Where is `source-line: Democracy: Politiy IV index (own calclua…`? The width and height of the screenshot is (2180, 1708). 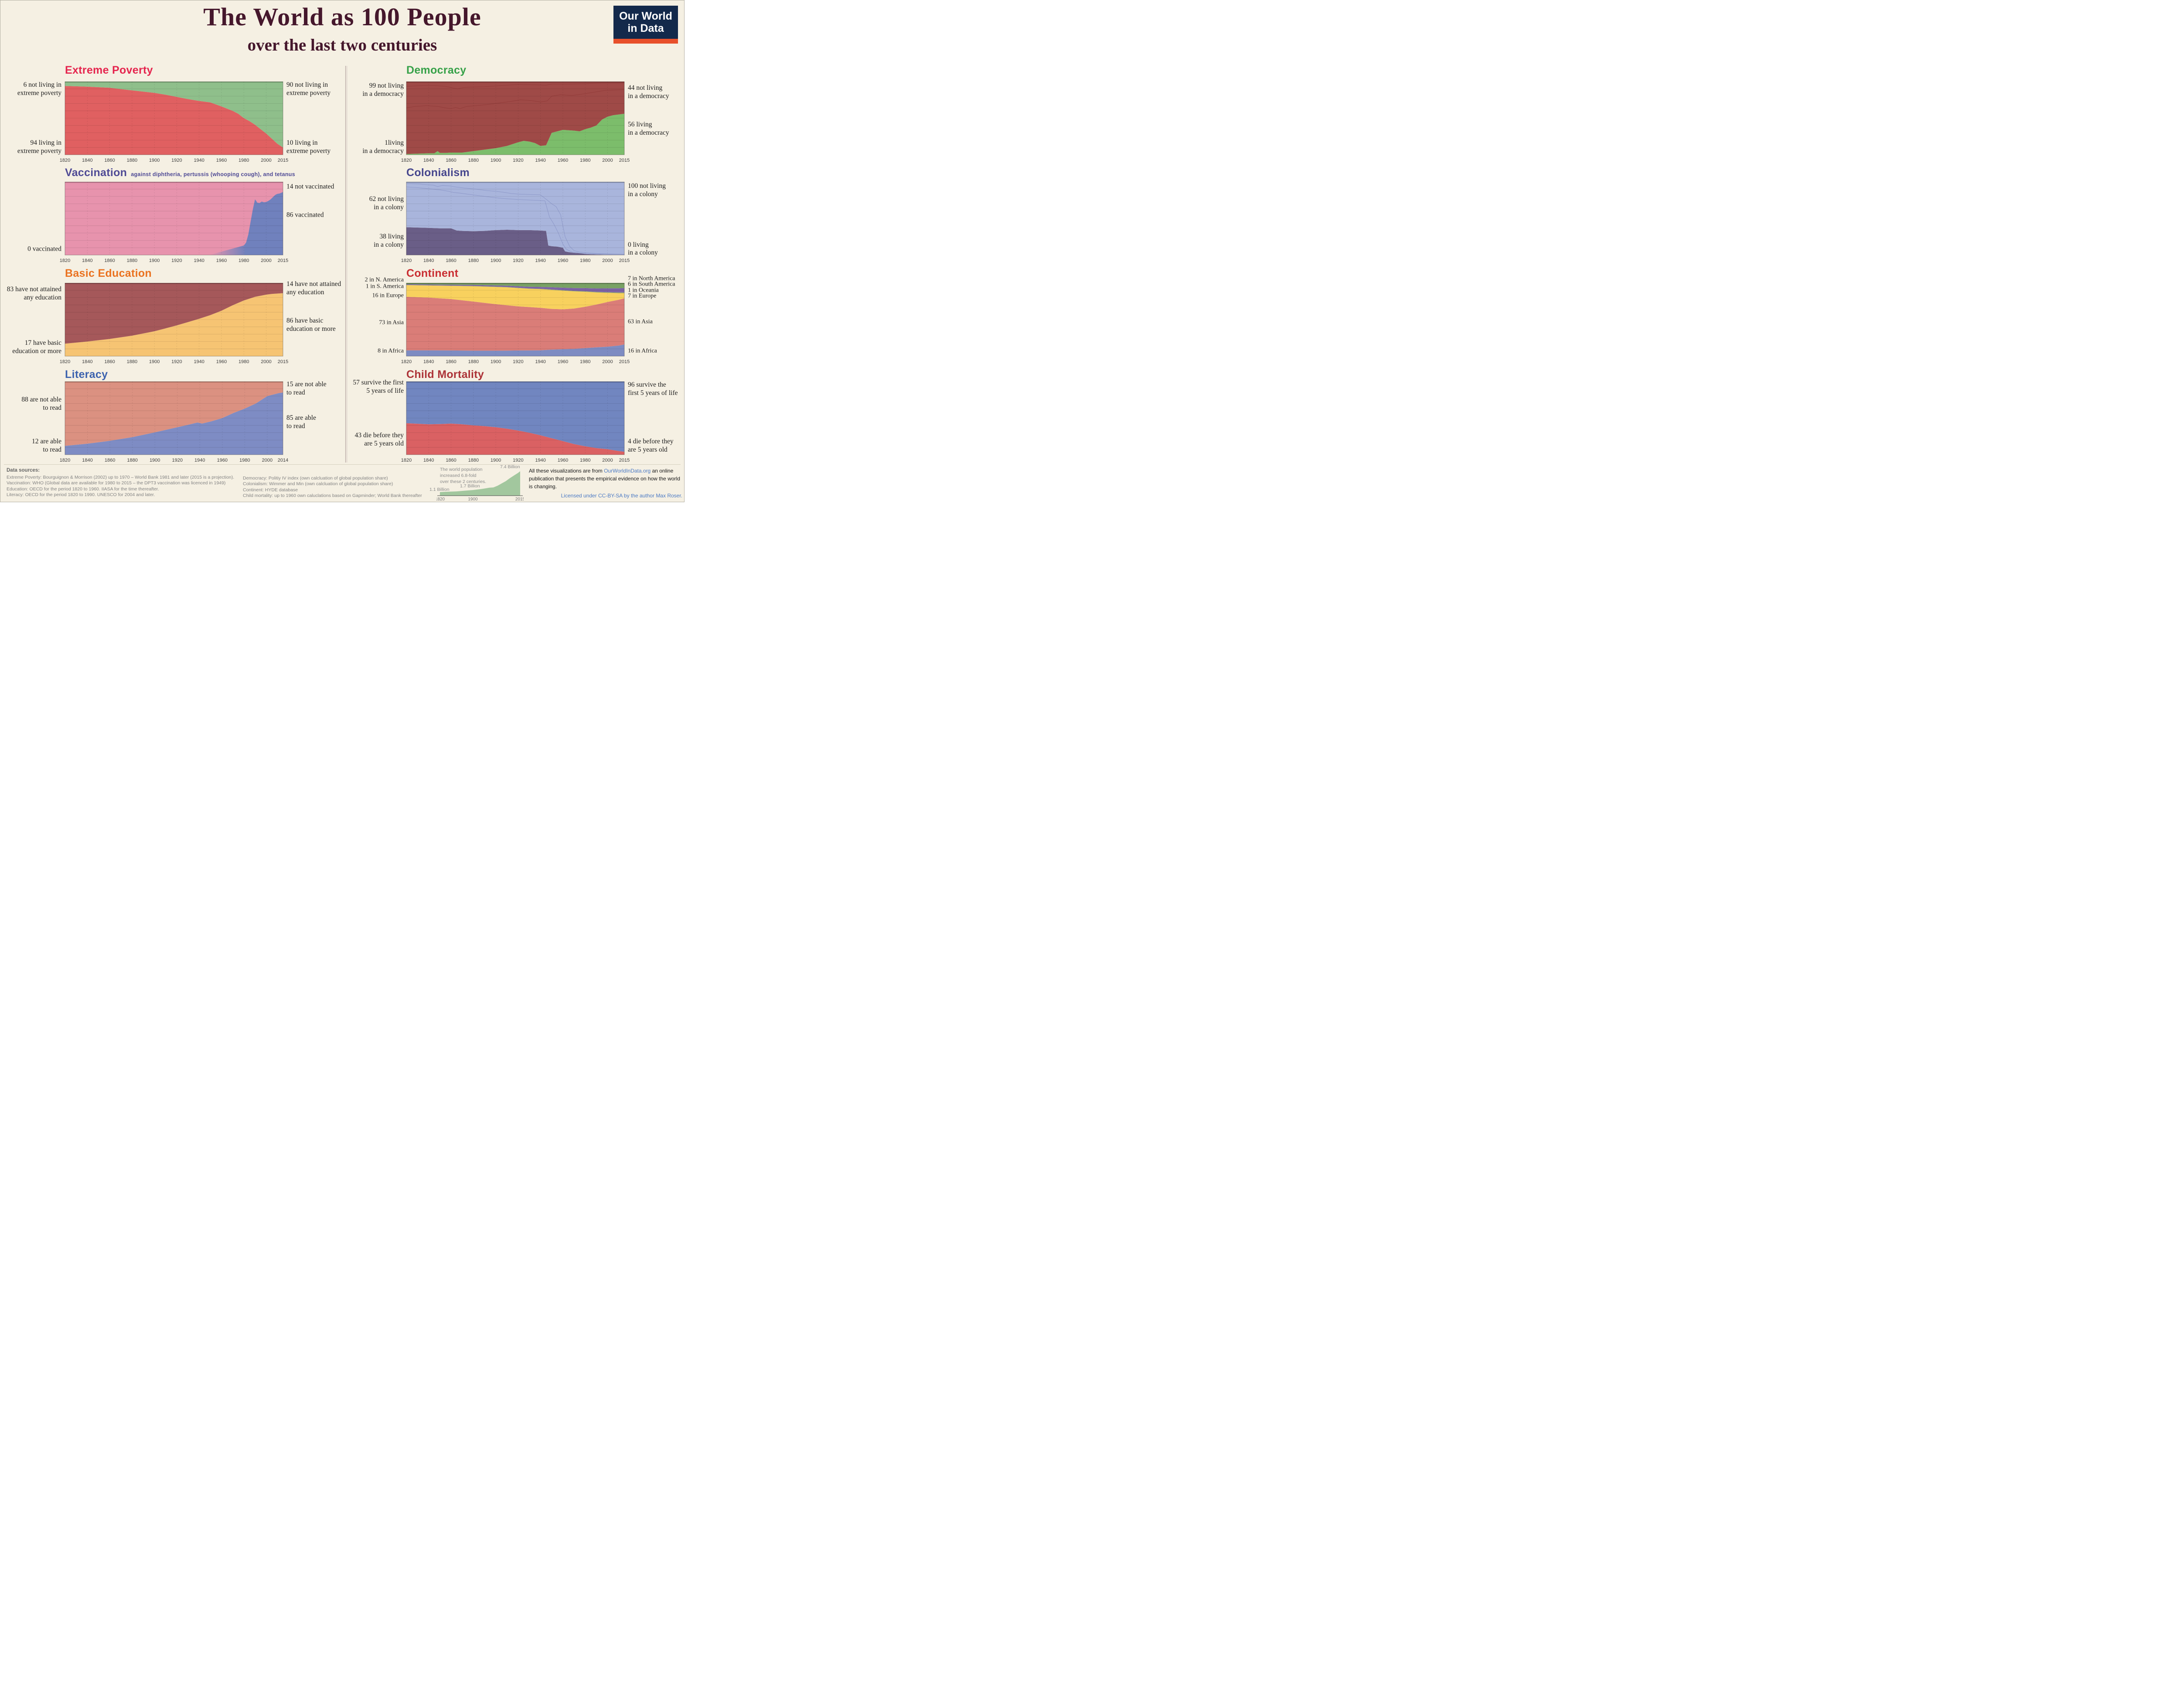
source-line: Democracy: Politiy IV index (own calclua… is located at coordinates (315, 478).